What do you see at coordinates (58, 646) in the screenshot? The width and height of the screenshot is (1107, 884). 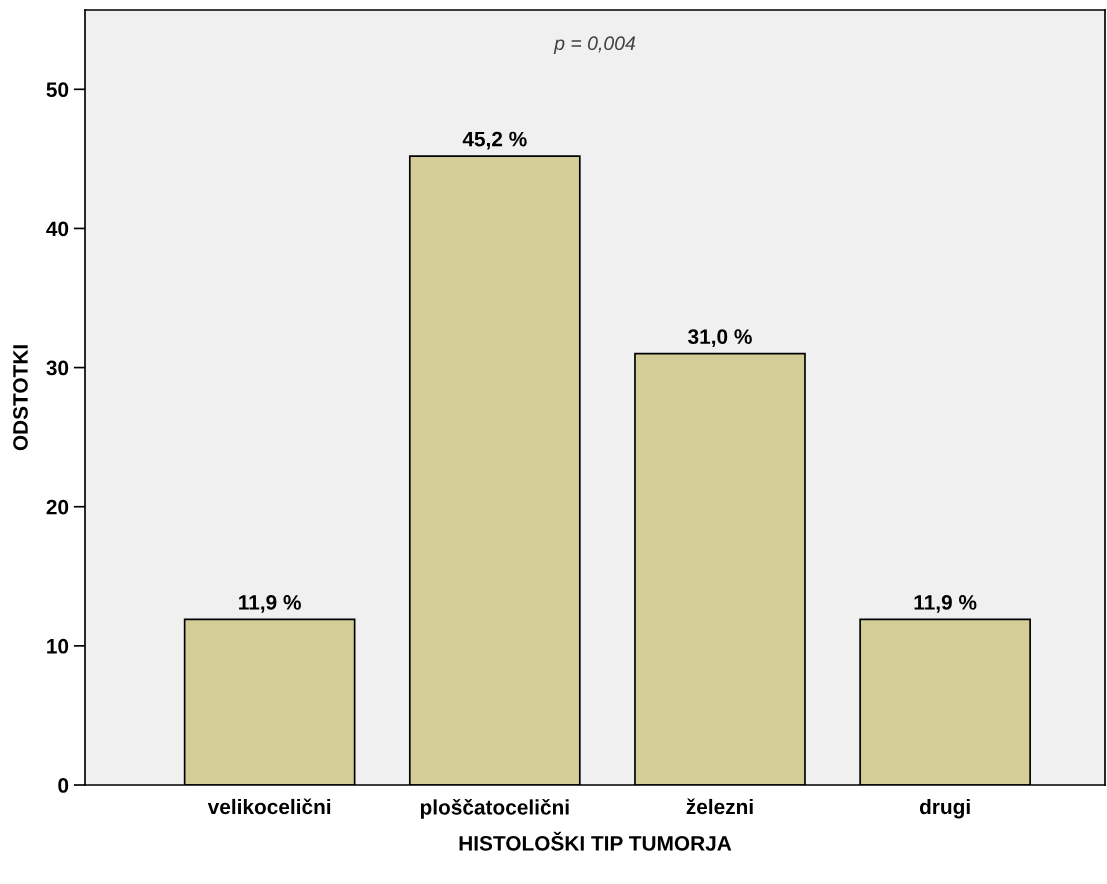 I see `y-tick-label: 10` at bounding box center [58, 646].